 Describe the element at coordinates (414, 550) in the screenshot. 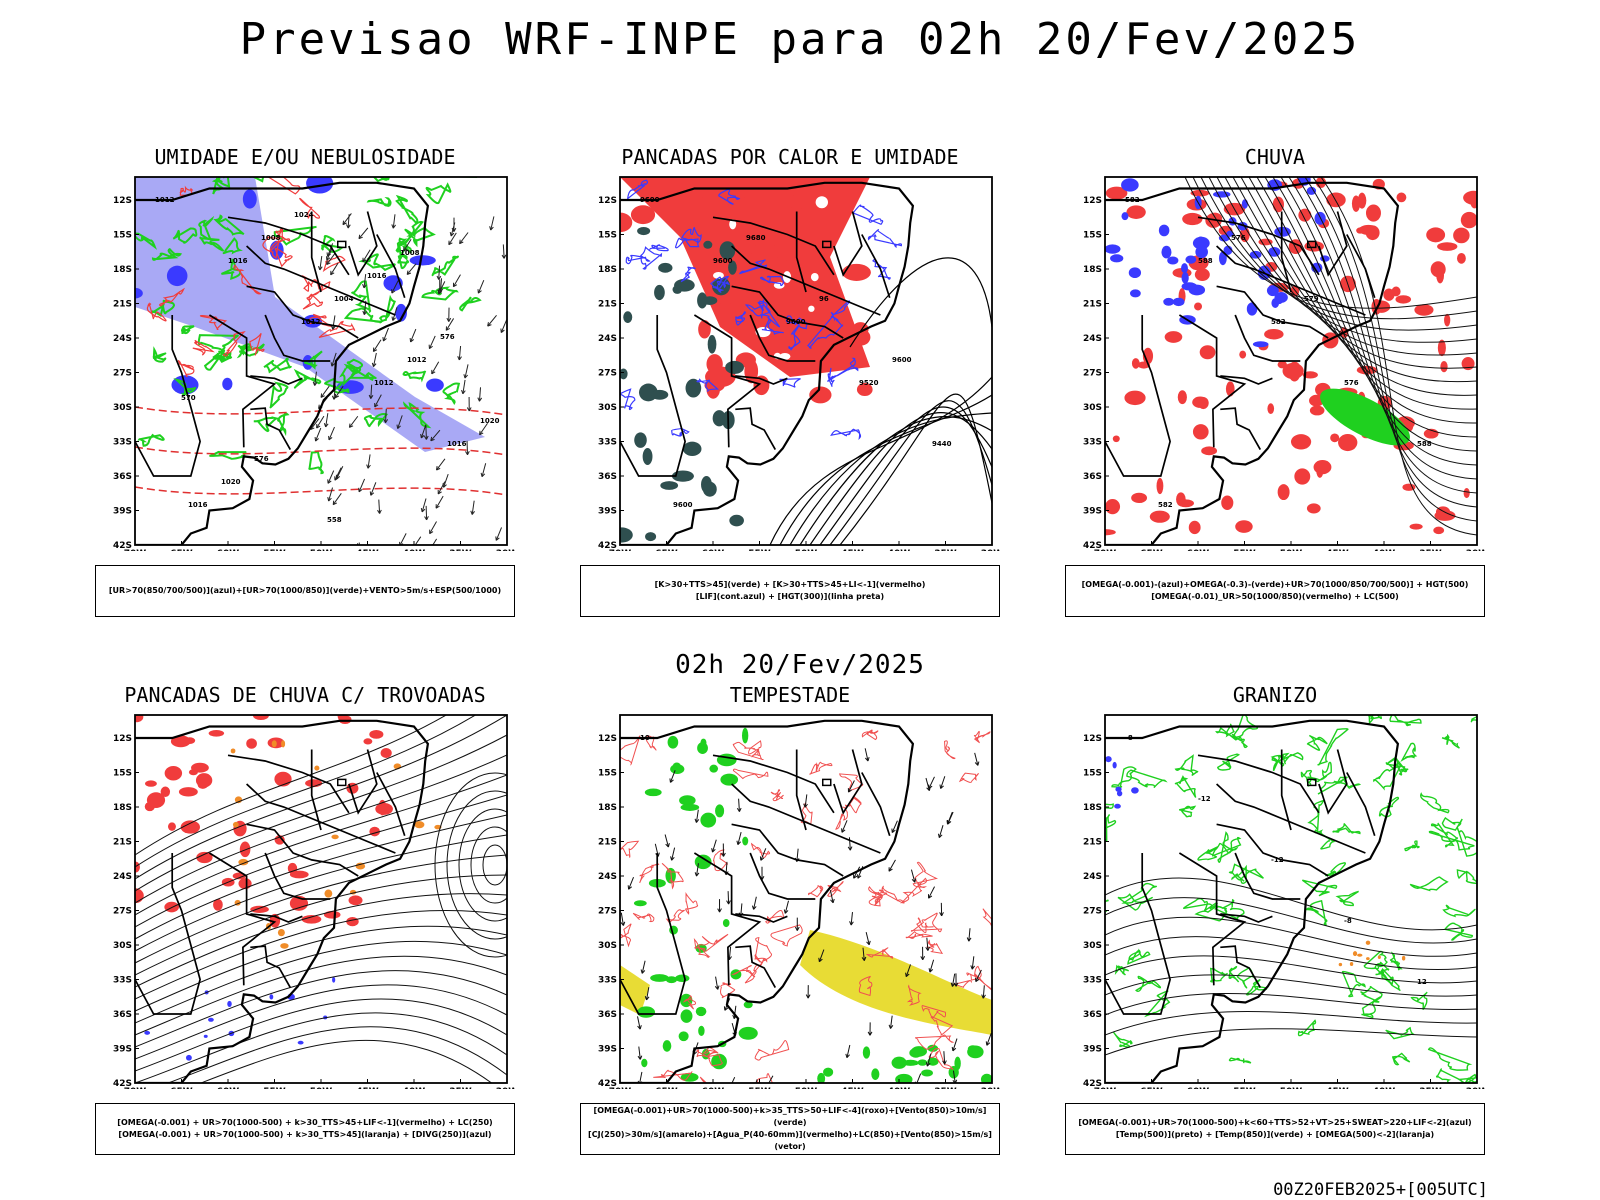

I see `lon-label: 40W` at that location.